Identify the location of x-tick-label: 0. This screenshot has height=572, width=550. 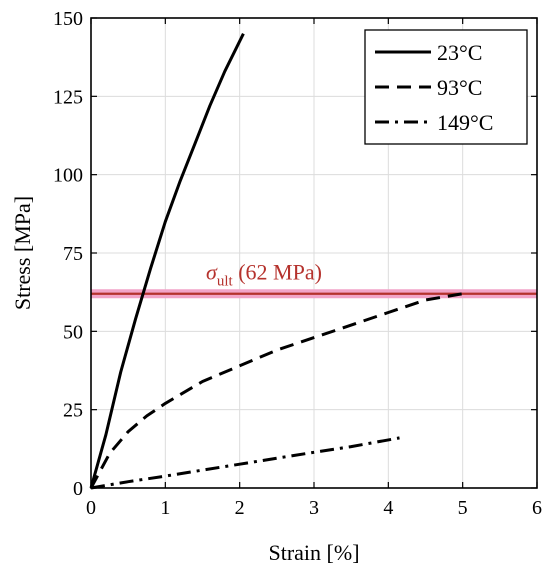
(91, 508).